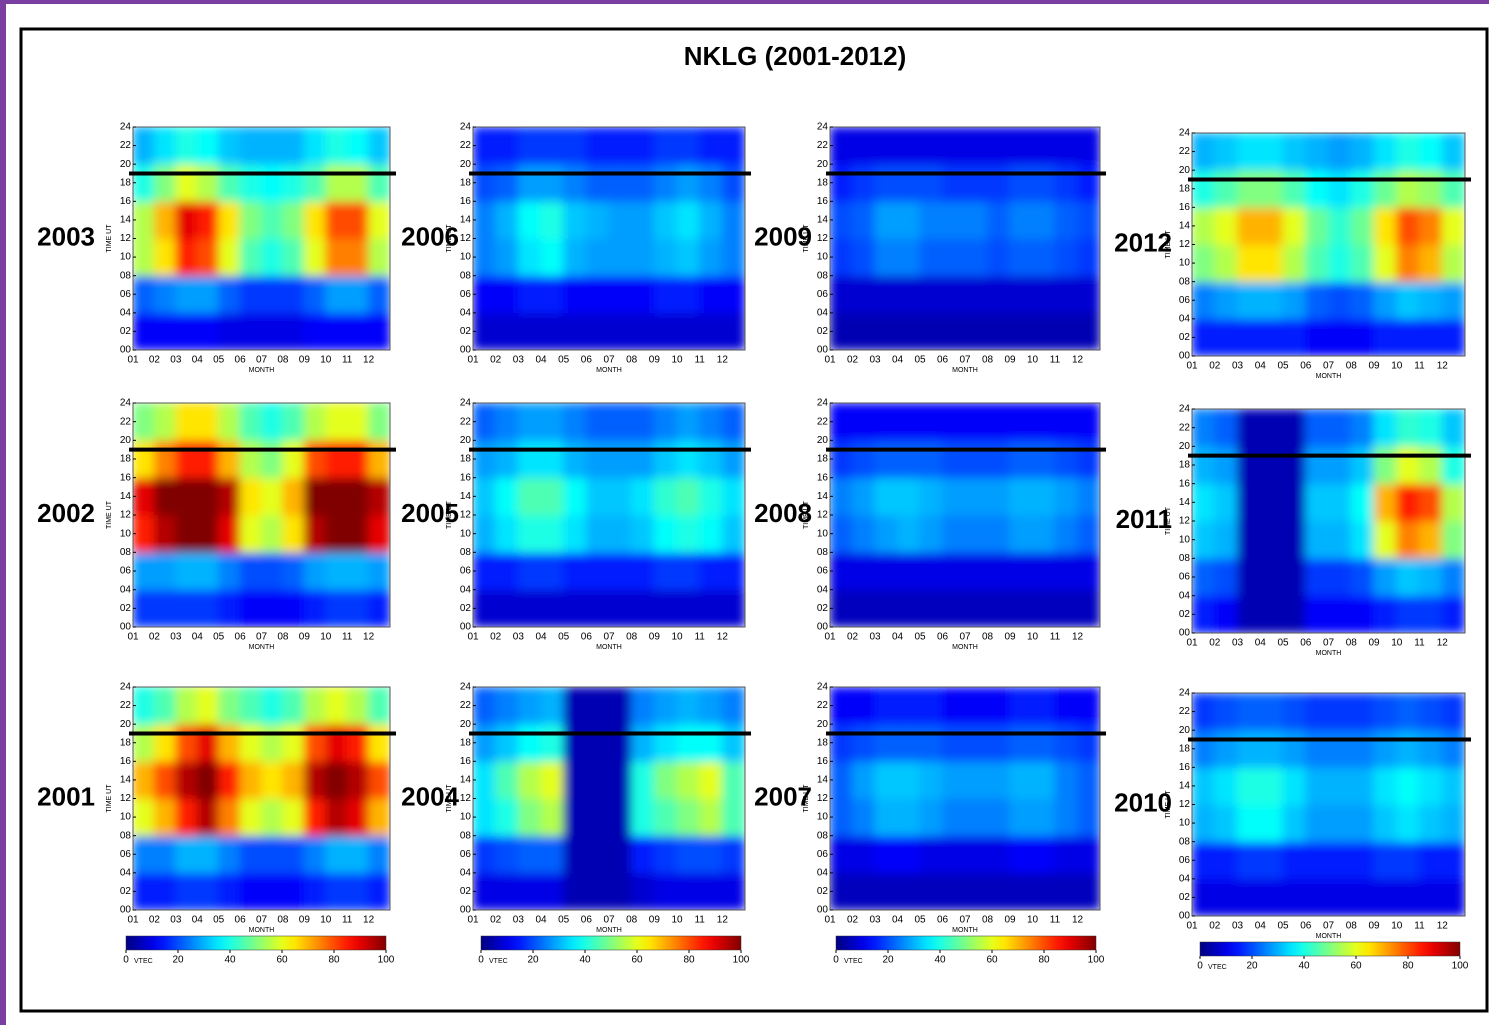 The width and height of the screenshot is (1489, 1025). What do you see at coordinates (262, 370) in the screenshot?
I see `x-axis-label: MONTH` at bounding box center [262, 370].